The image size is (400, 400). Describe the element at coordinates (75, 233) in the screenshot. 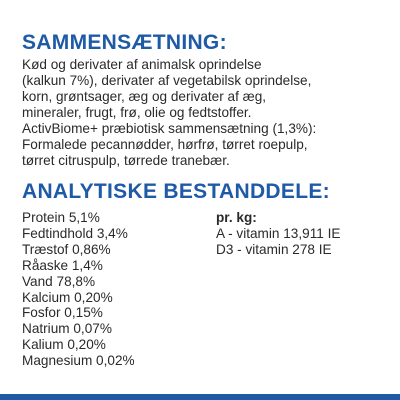

I see `analytical-item: Fedtindhold 3,4%` at that location.